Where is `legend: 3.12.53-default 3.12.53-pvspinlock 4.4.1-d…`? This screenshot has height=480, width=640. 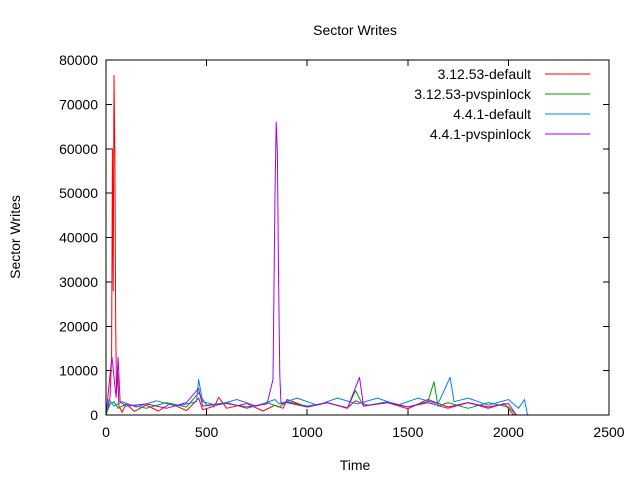 legend: 3.12.53-default 3.12.53-pvspinlock 4.4.1-d… is located at coordinates (502, 104).